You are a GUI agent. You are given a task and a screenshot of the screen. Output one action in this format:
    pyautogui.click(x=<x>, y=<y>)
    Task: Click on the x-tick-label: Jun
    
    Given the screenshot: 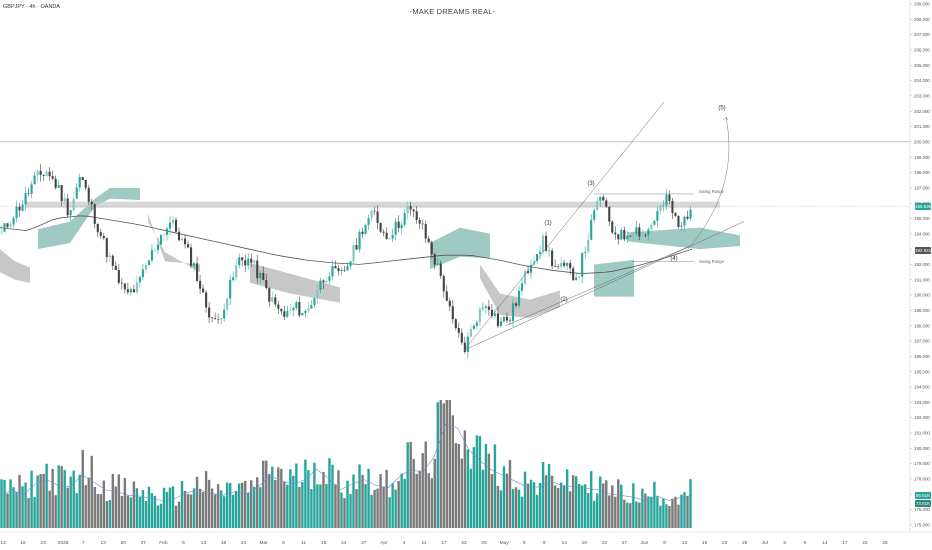 What is the action you would take?
    pyautogui.click(x=645, y=543)
    